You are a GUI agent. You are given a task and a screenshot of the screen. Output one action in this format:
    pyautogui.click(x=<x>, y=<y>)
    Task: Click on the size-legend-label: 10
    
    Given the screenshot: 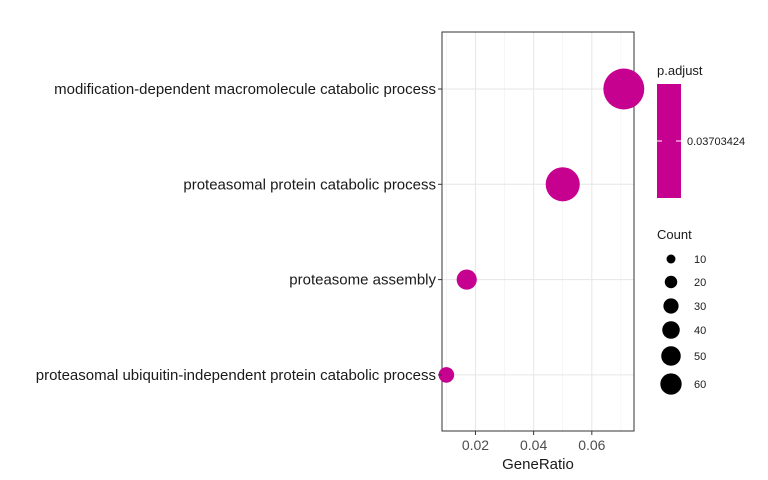 What is the action you would take?
    pyautogui.click(x=700, y=260)
    